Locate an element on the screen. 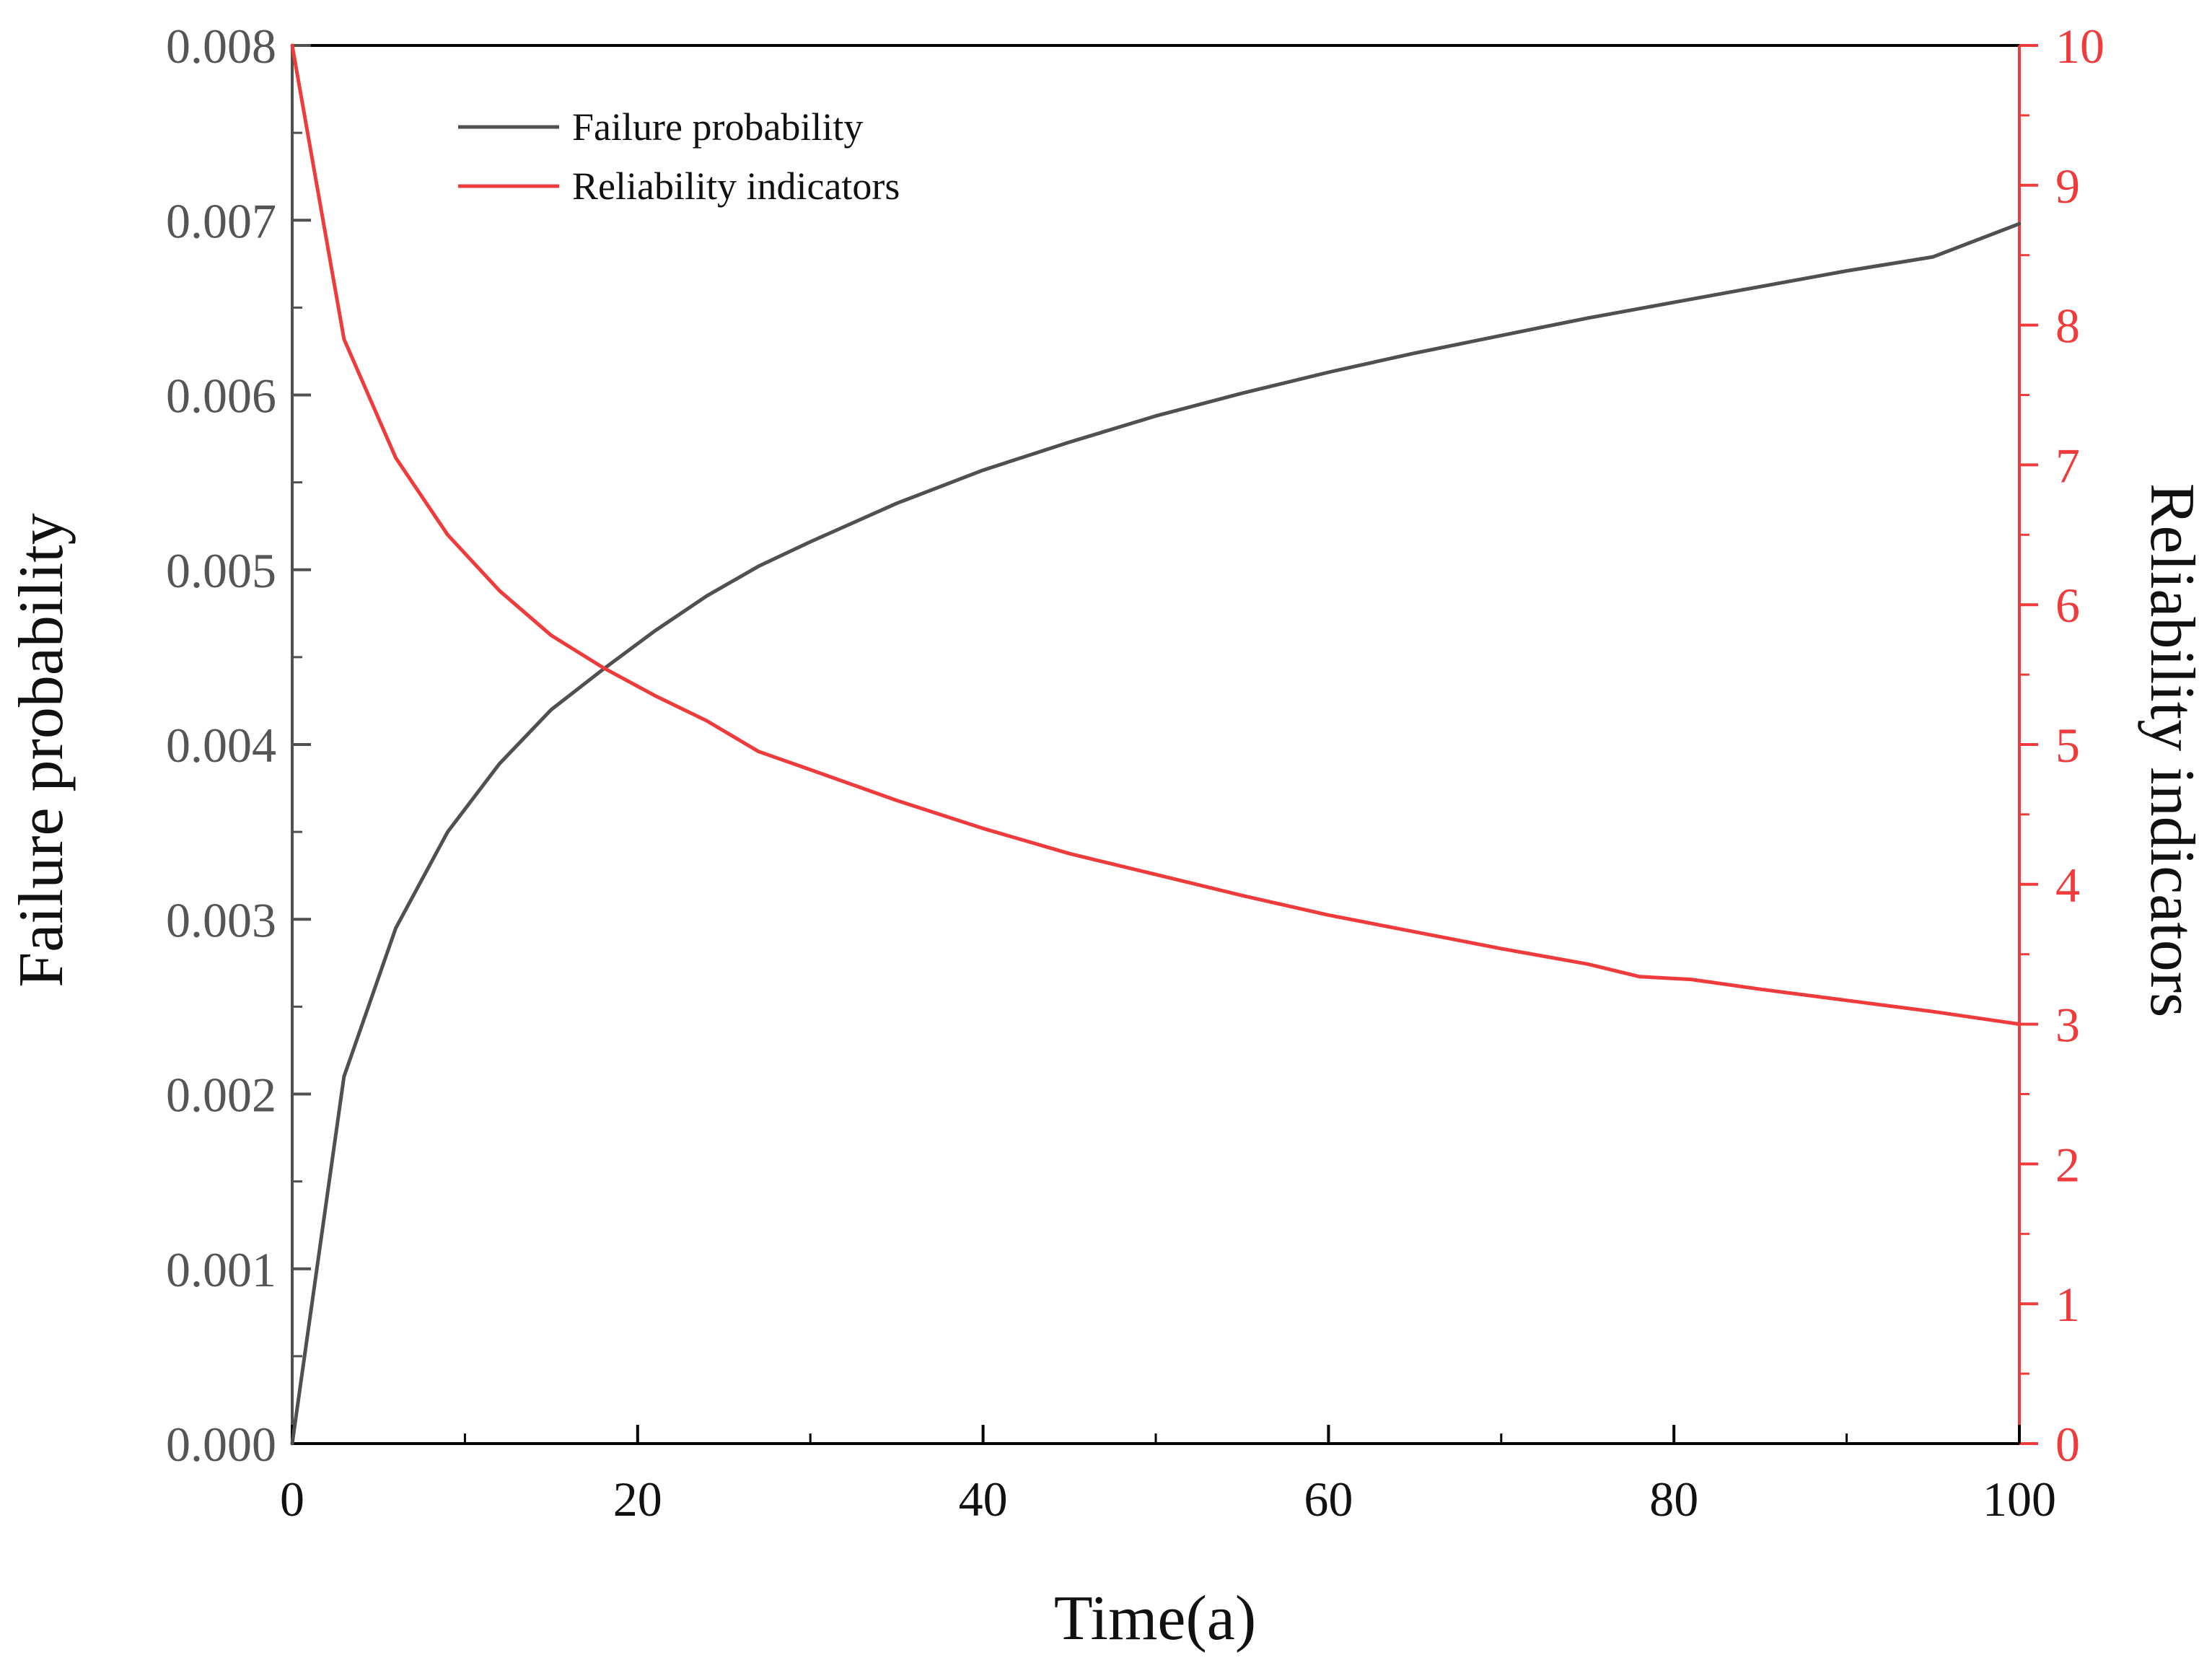 This screenshot has height=1673, width=2212. right-y-axis-title: Reliability indicators is located at coordinates (2172, 750).